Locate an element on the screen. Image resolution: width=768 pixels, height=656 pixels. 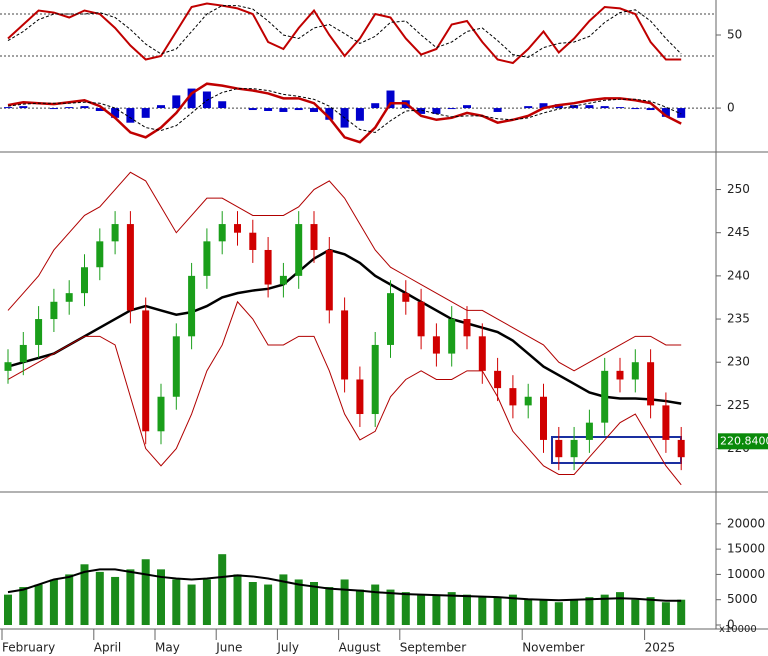
y-tick-label: 225 is located at coordinates (738, 405).